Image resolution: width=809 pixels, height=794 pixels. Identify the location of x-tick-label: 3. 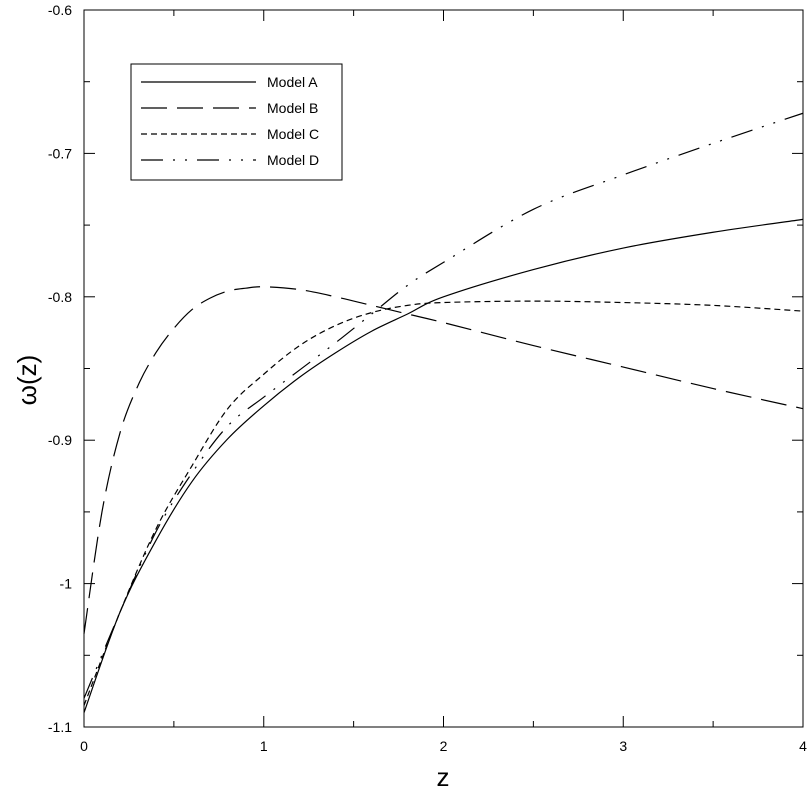
(623, 746).